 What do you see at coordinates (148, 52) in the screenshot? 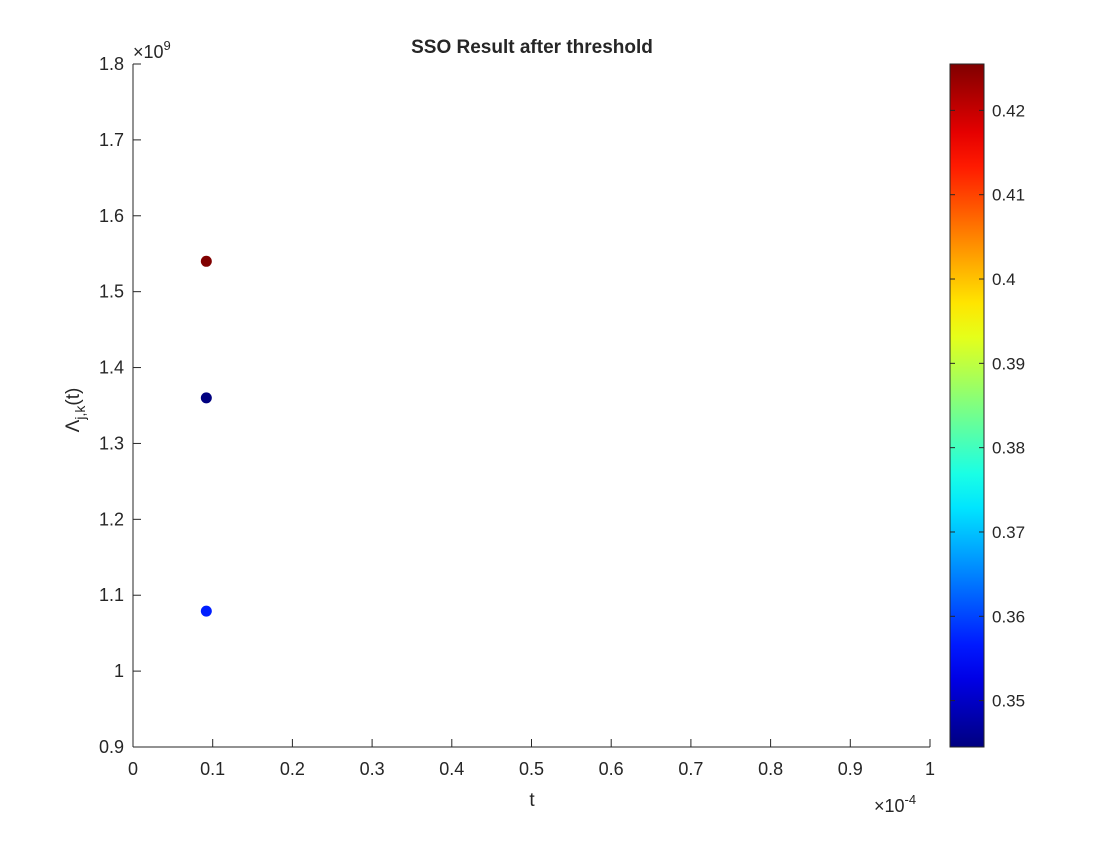
I see `y-exponent-base: ×10` at bounding box center [148, 52].